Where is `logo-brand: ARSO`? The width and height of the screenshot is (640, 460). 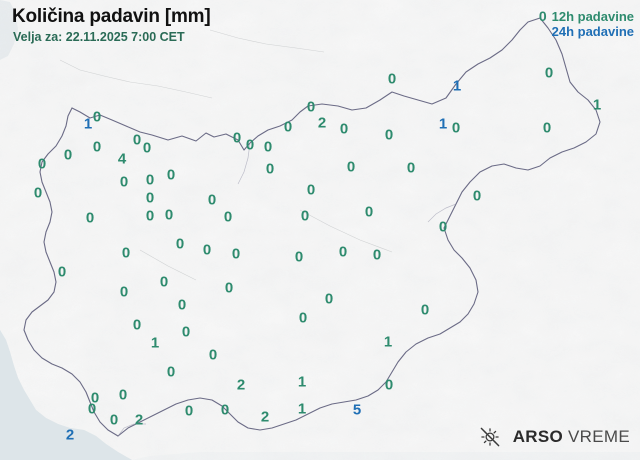 logo-brand: ARSO is located at coordinates (538, 436).